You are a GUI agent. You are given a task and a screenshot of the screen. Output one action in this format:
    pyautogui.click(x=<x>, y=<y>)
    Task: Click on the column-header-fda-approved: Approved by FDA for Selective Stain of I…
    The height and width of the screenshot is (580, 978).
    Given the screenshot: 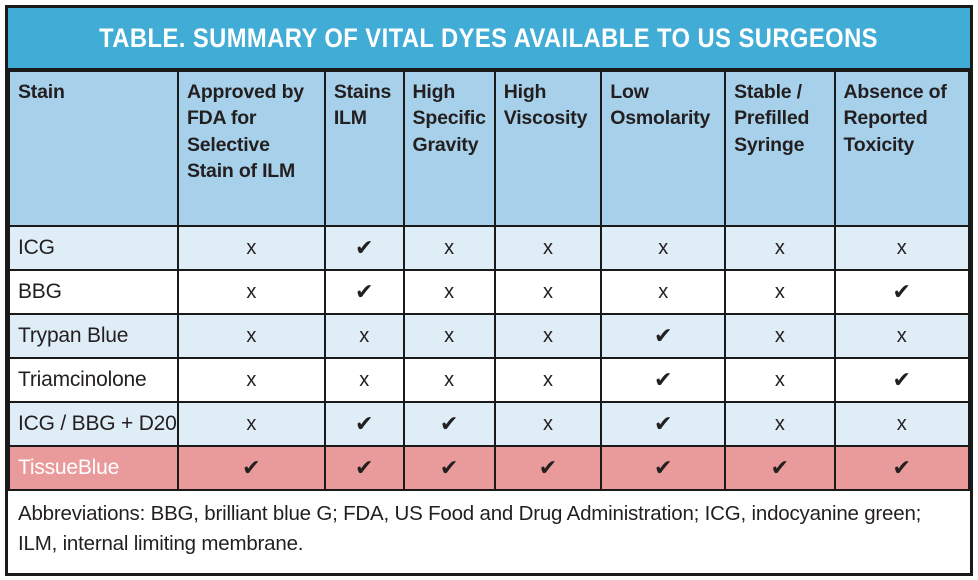 What is the action you would take?
    pyautogui.click(x=251, y=148)
    